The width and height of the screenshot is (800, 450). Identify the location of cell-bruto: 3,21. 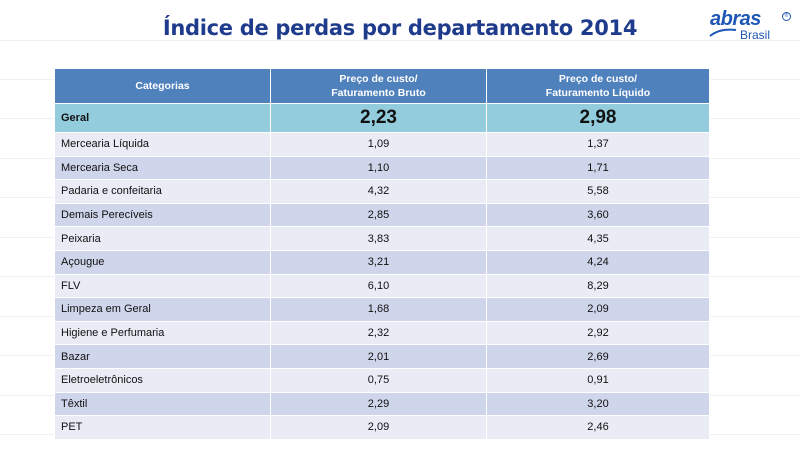
(378, 262).